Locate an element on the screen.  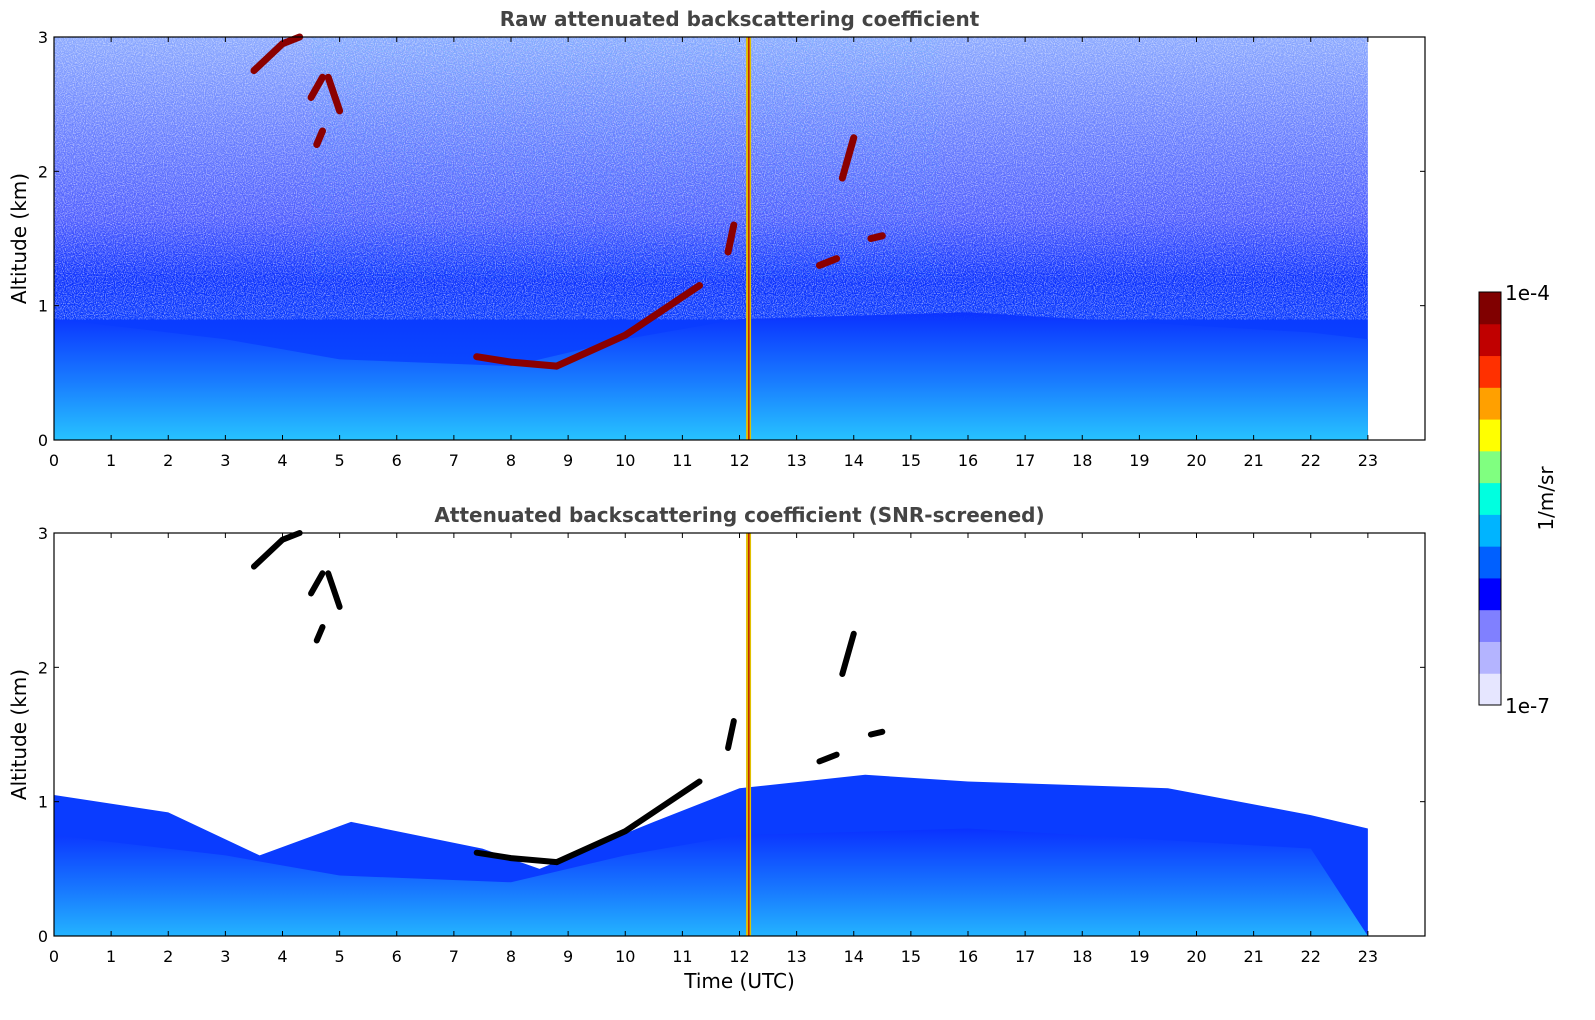
screened-y-axis-label: Altitude (km) is located at coordinates (19, 734).